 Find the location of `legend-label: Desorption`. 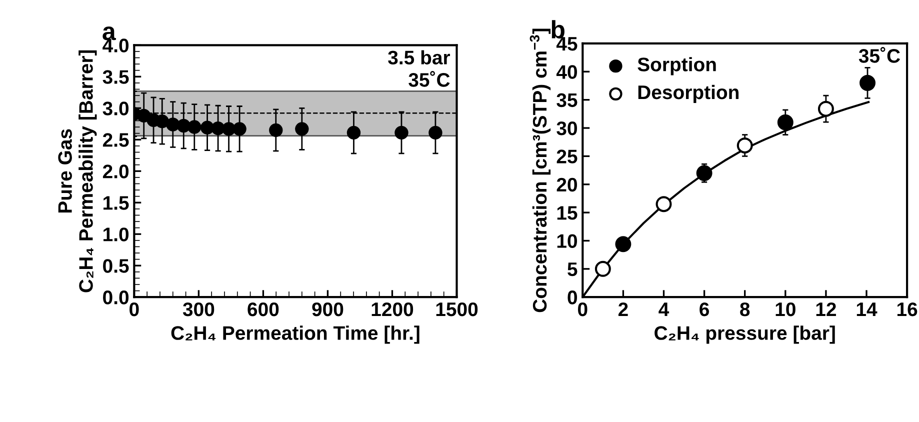

legend-label: Desorption is located at coordinates (688, 94).